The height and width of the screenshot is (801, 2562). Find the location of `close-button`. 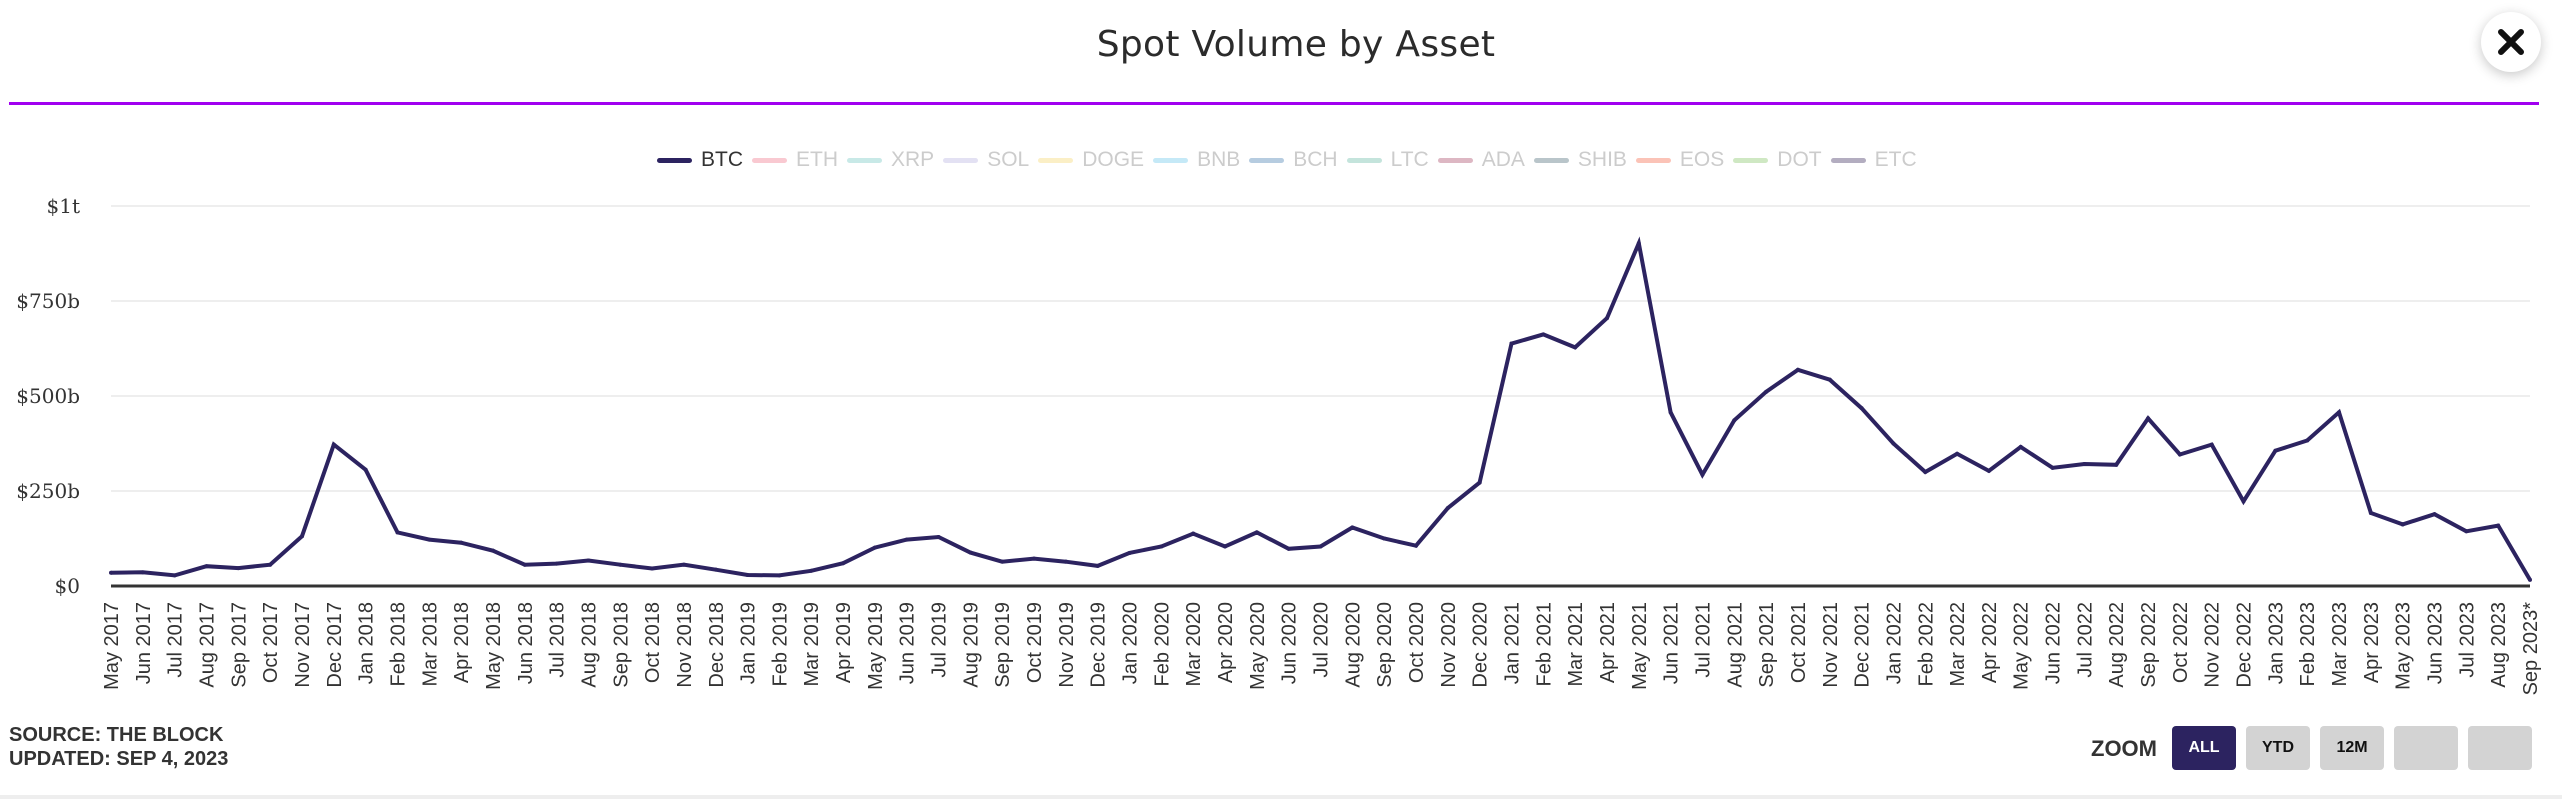

close-button is located at coordinates (2511, 42).